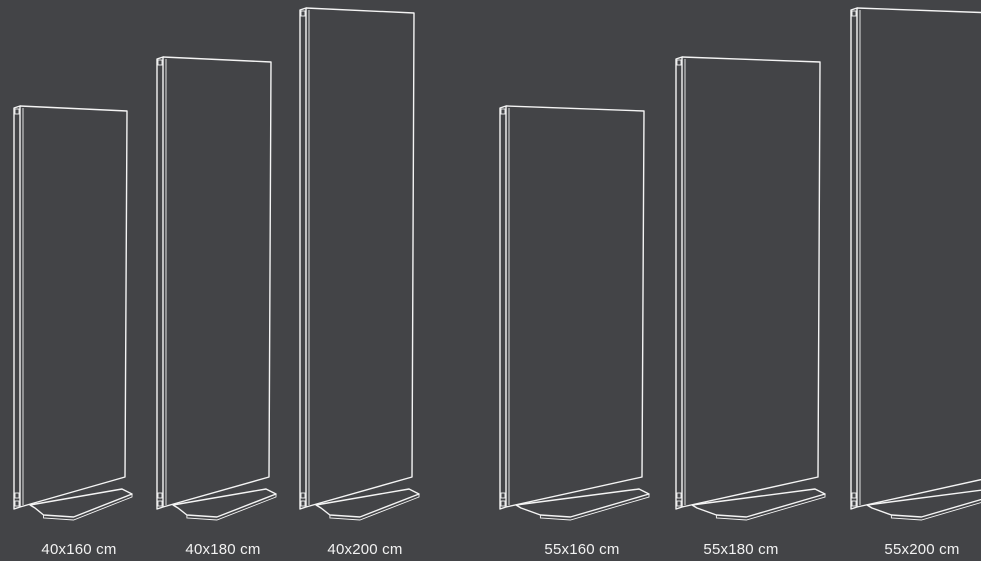 The image size is (981, 561). Describe the element at coordinates (359, 264) in the screenshot. I see `display-panel-40x200` at that location.